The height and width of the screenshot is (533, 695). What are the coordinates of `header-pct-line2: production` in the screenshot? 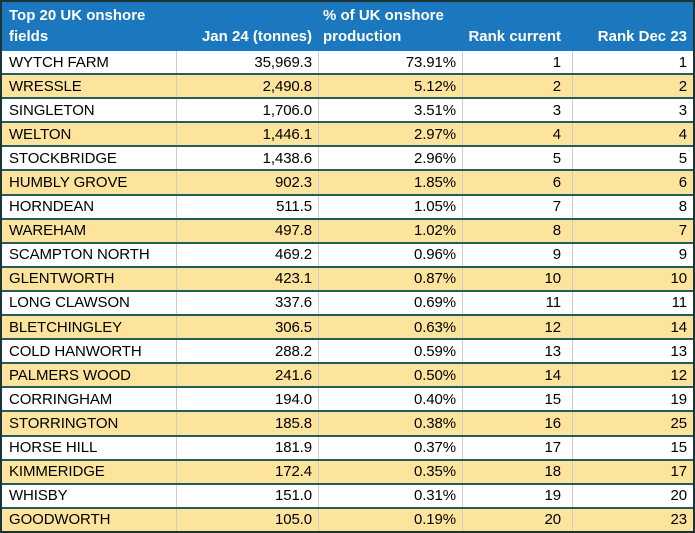 It's located at (362, 36).